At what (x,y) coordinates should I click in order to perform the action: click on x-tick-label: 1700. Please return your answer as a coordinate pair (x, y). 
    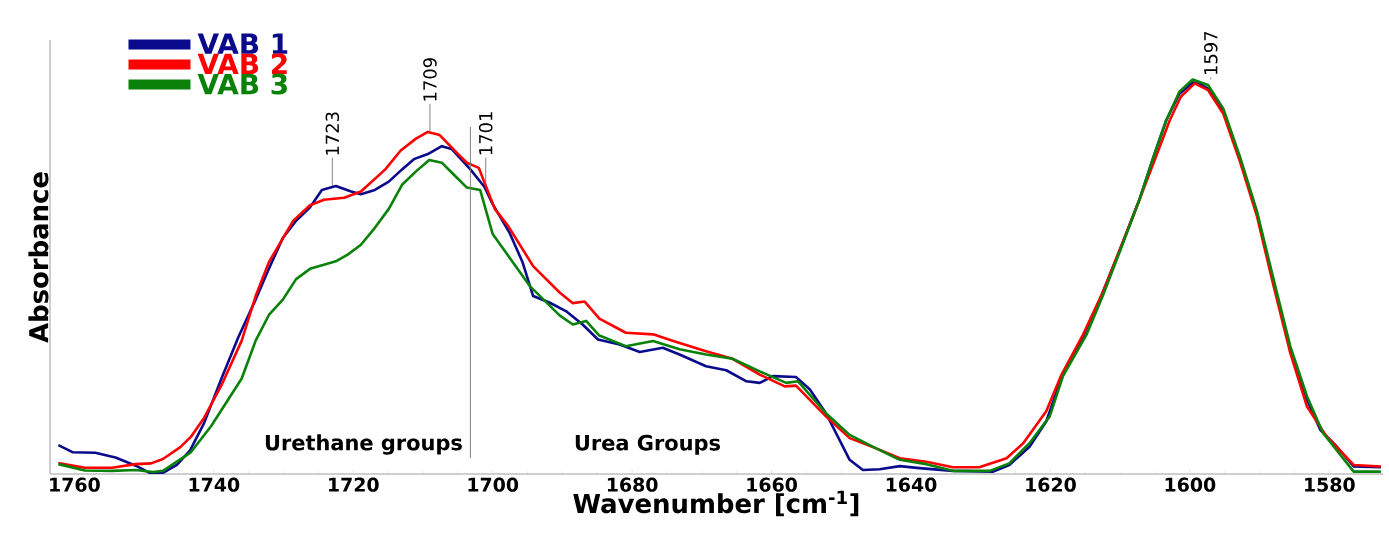
    Looking at the image, I should click on (493, 484).